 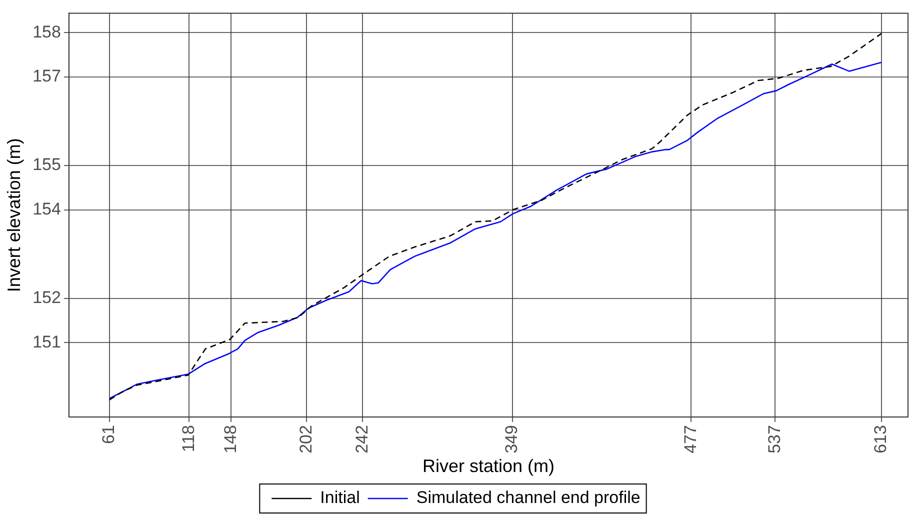 What do you see at coordinates (306, 439) in the screenshot?
I see `x-tick-label: 202` at bounding box center [306, 439].